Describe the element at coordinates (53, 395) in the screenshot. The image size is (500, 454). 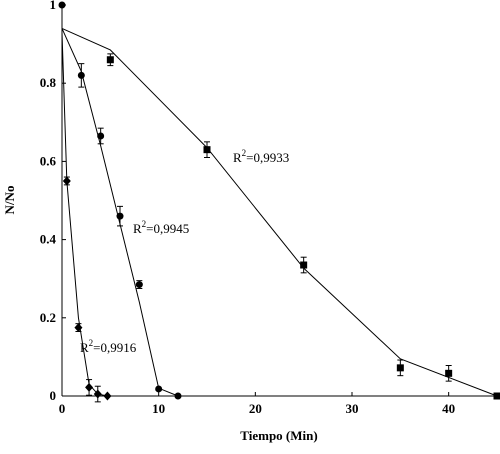
I see `y-tick-label: 0` at that location.